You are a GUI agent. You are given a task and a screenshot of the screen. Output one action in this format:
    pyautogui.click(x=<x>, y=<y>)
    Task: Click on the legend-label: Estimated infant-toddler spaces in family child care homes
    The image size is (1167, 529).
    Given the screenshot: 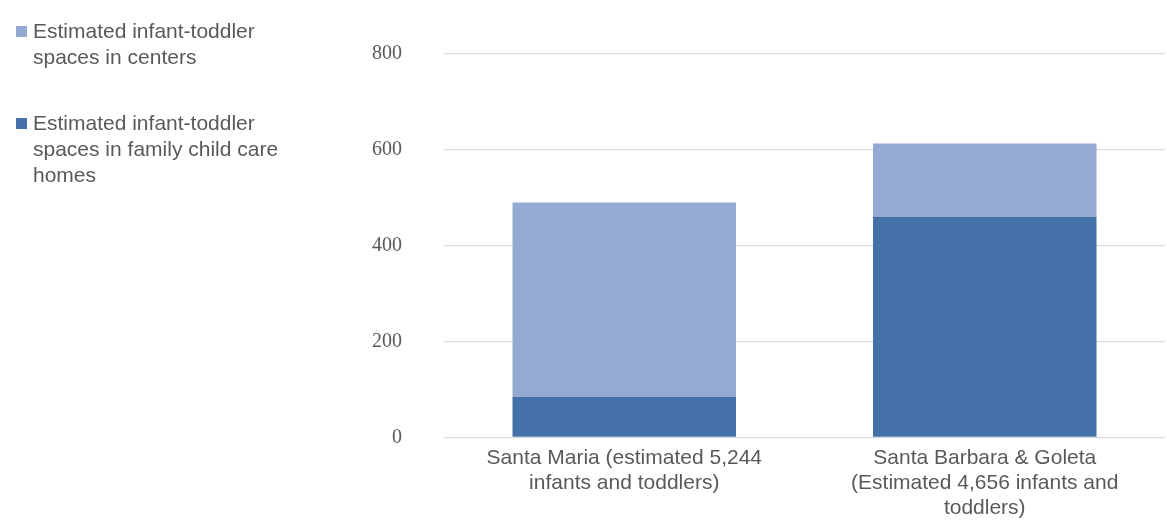 What is the action you would take?
    pyautogui.click(x=156, y=149)
    